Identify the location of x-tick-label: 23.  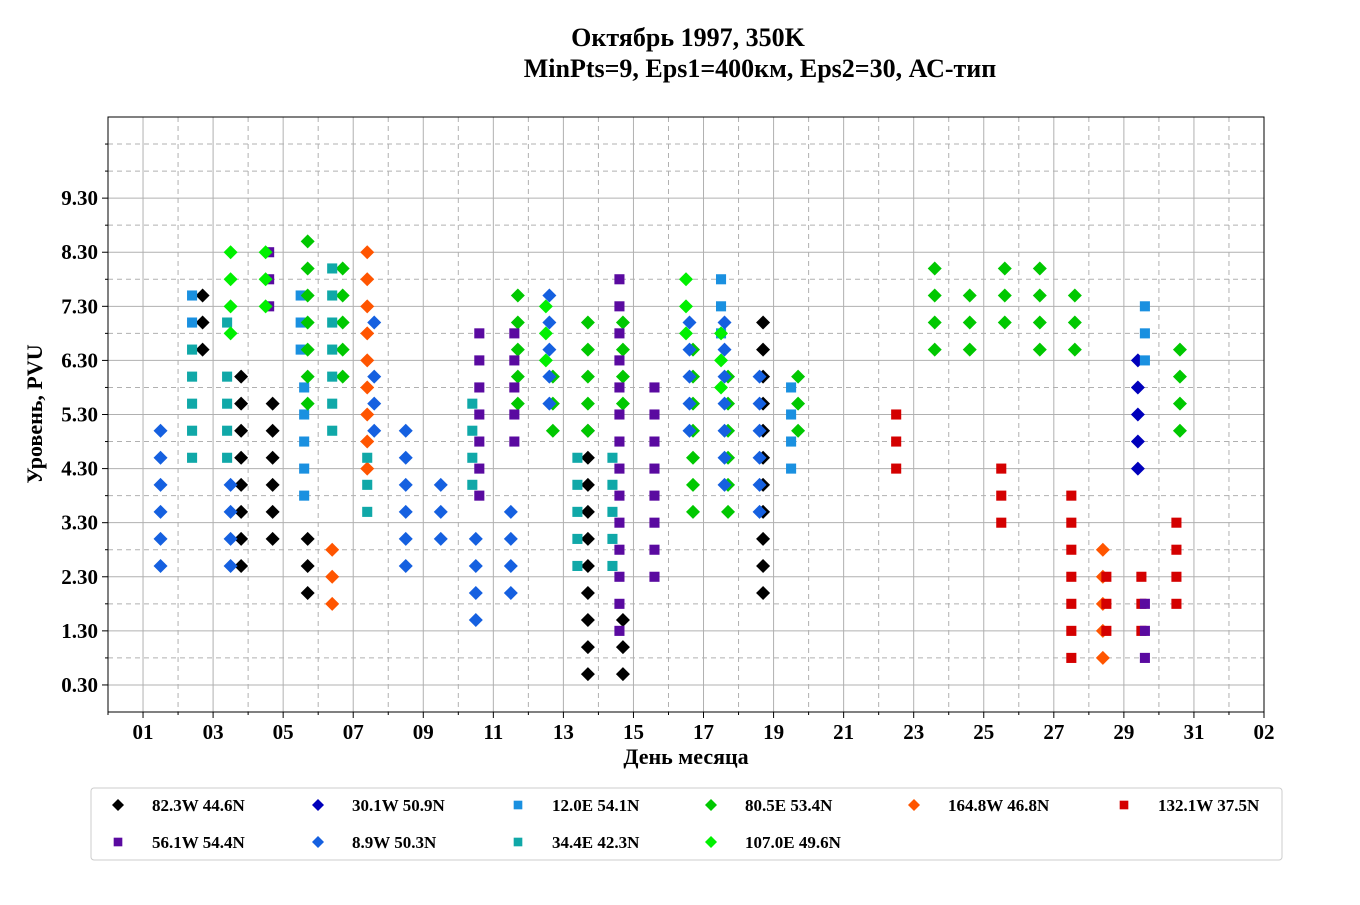
(913, 732).